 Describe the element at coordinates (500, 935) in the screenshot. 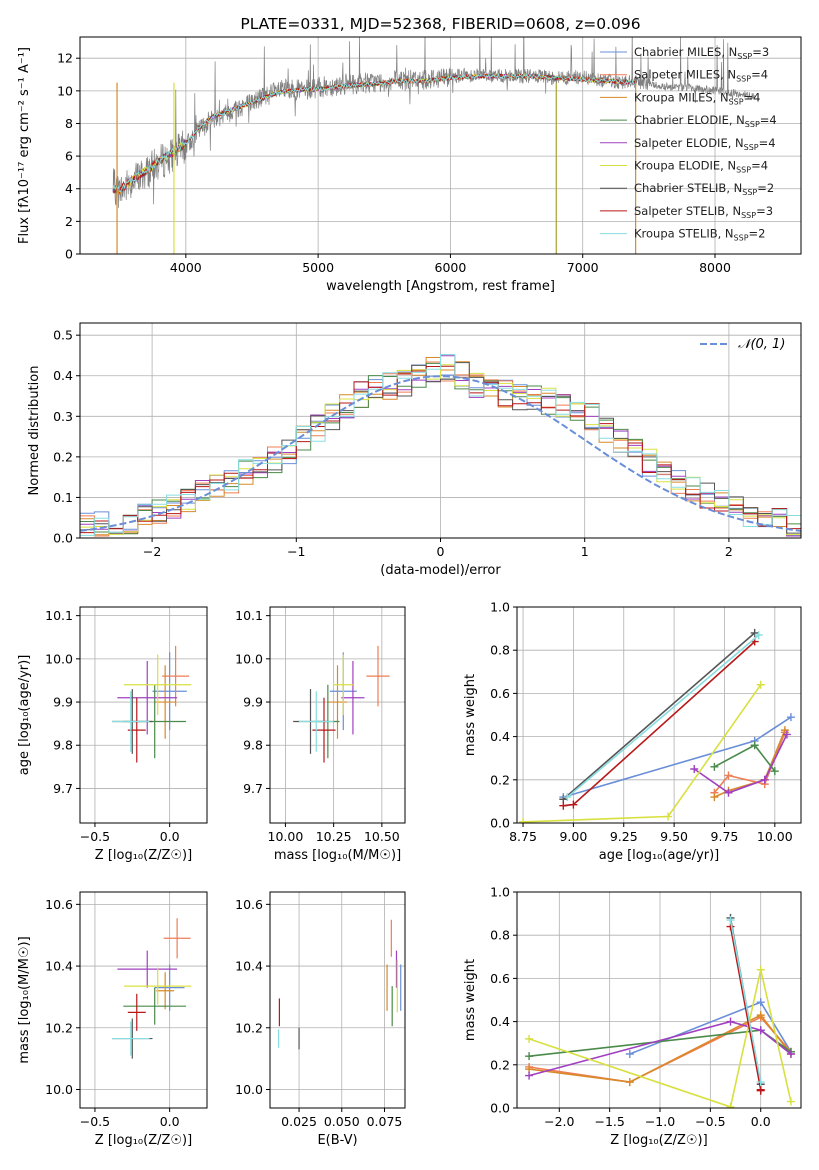

I see `y-tick-label: 0.8` at that location.